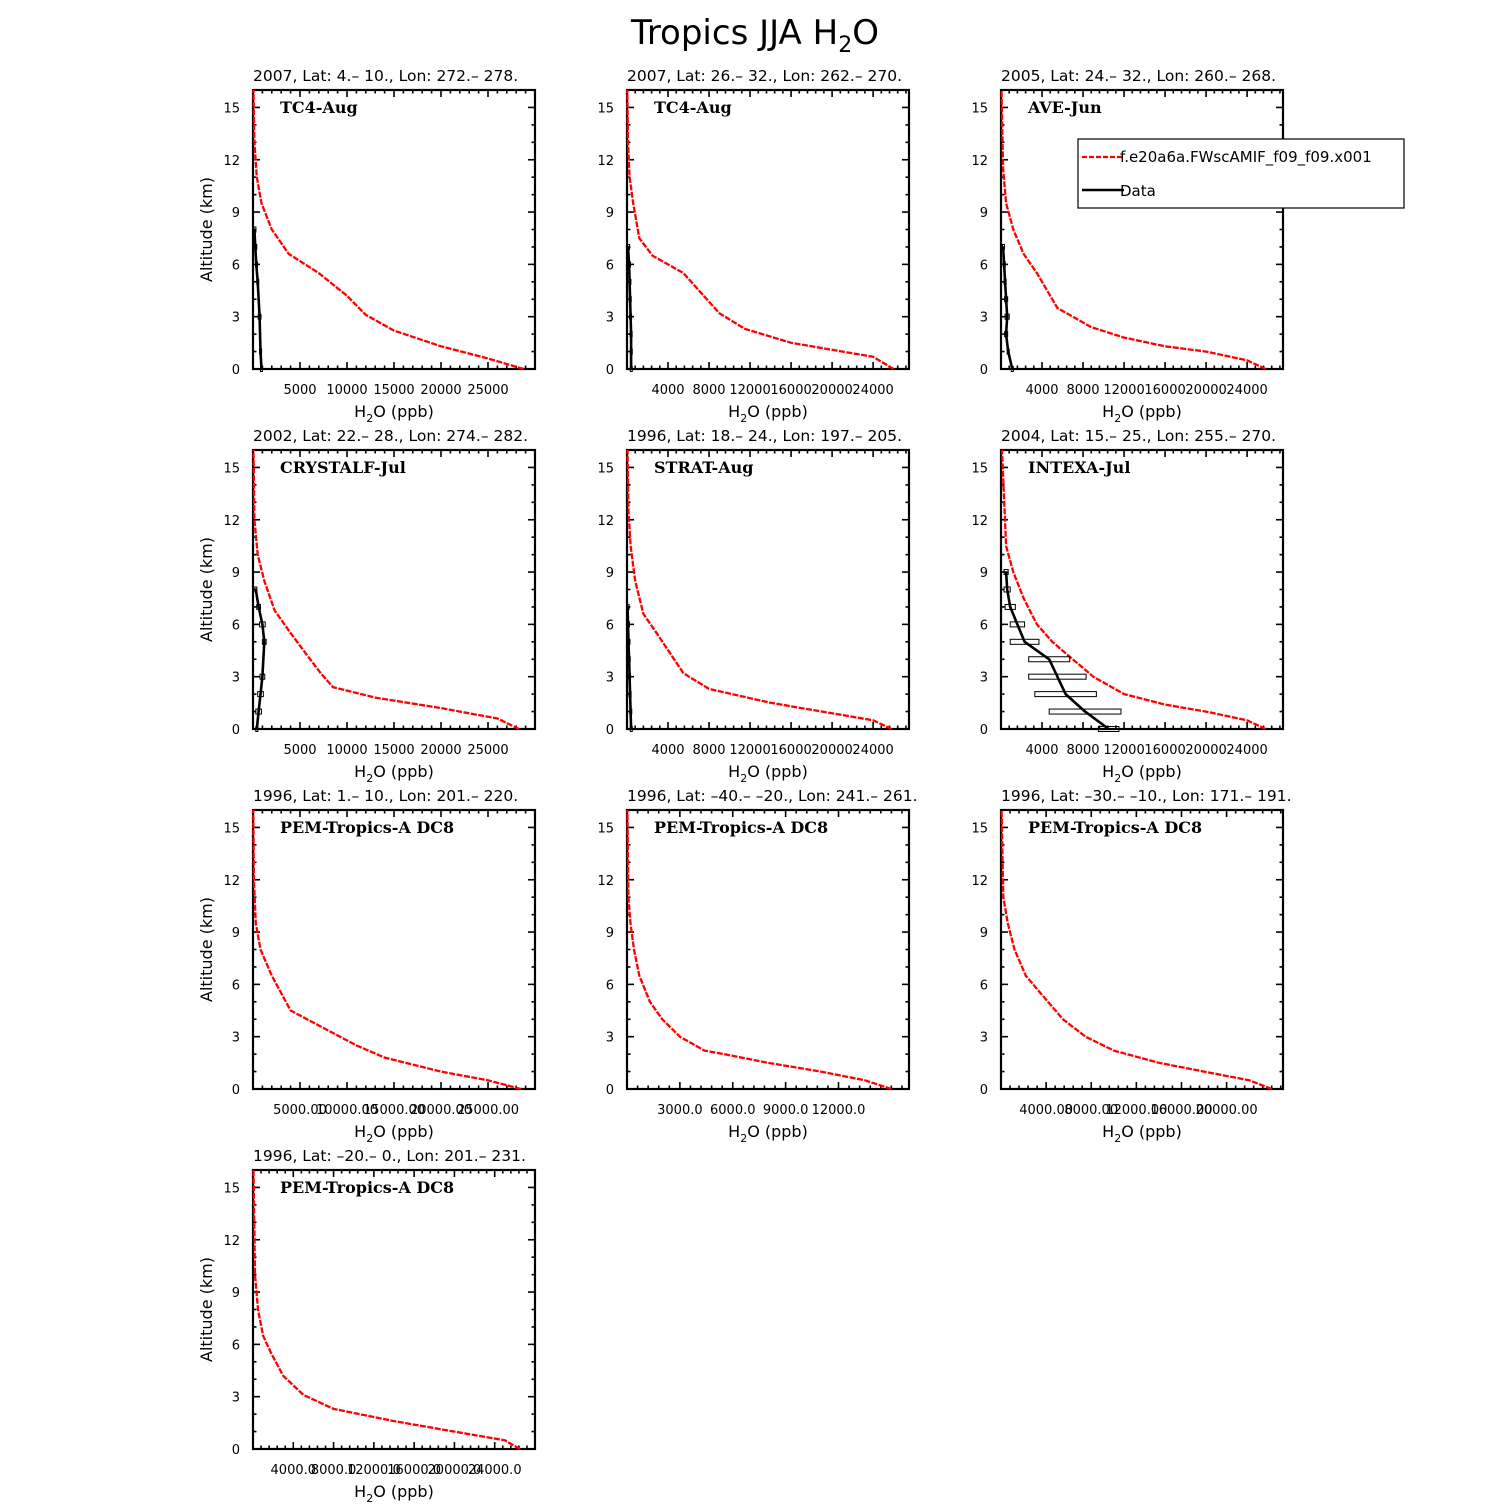 This screenshot has height=1510, width=1510. Describe the element at coordinates (1138, 436) in the screenshot. I see `panel-header: 2004, Lat: 15.– 25., Lon: 255.– 270.` at that location.